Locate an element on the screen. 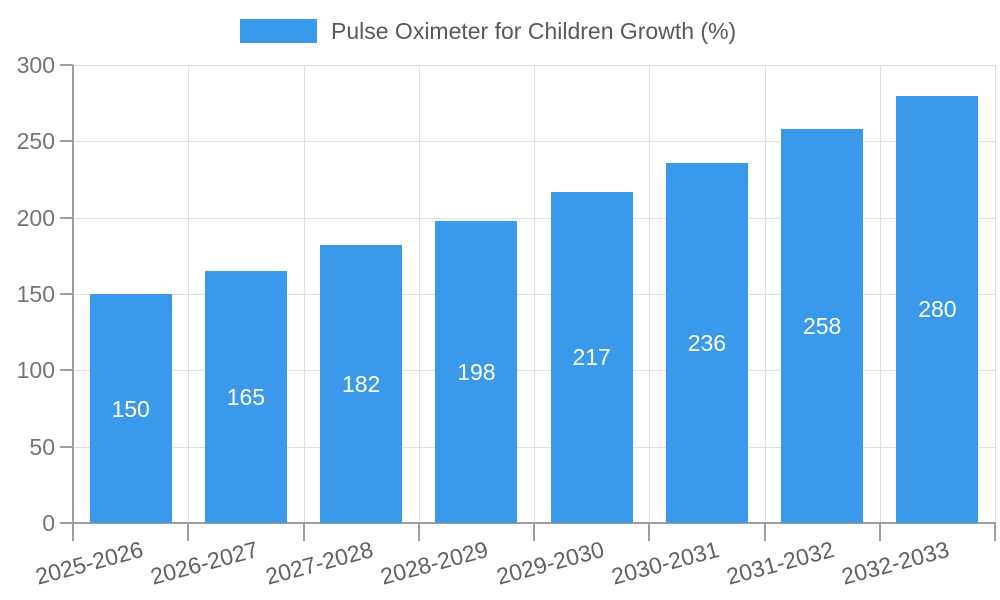 The width and height of the screenshot is (1000, 600). bar-value-label-2031-2032: 258 is located at coordinates (822, 326).